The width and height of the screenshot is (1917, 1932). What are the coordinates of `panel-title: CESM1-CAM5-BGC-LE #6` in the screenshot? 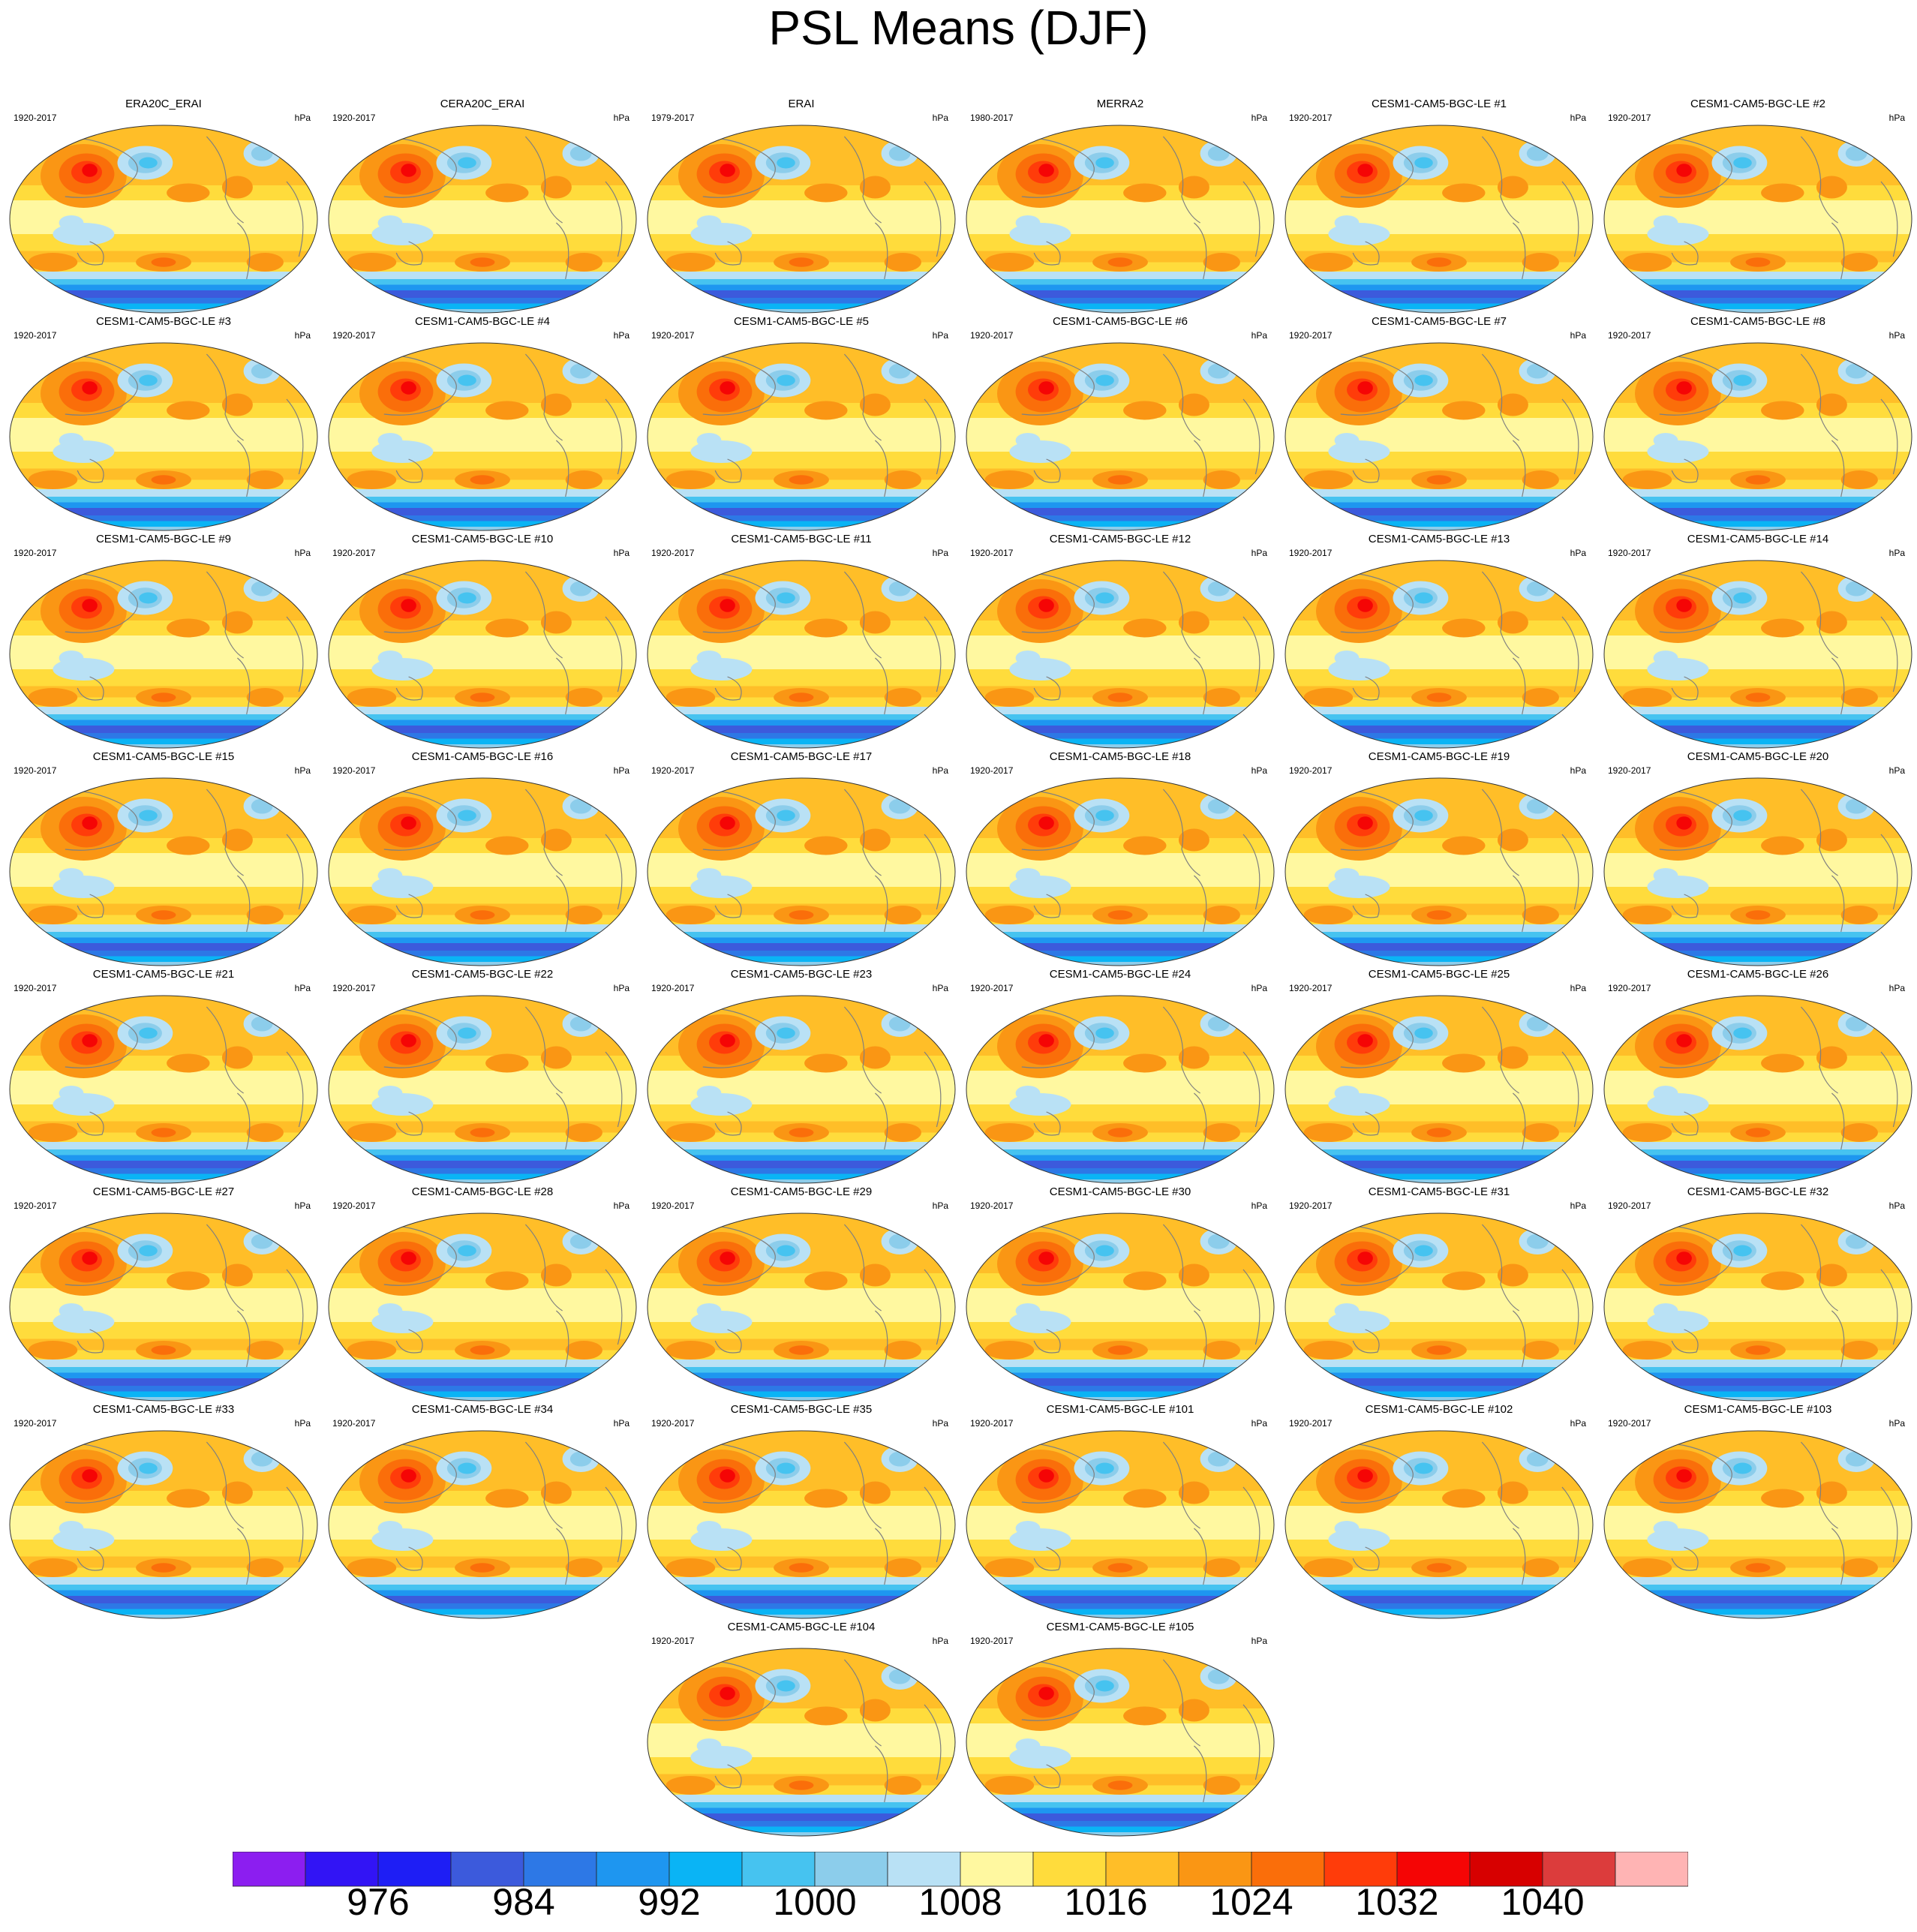 It's located at (1120, 322).